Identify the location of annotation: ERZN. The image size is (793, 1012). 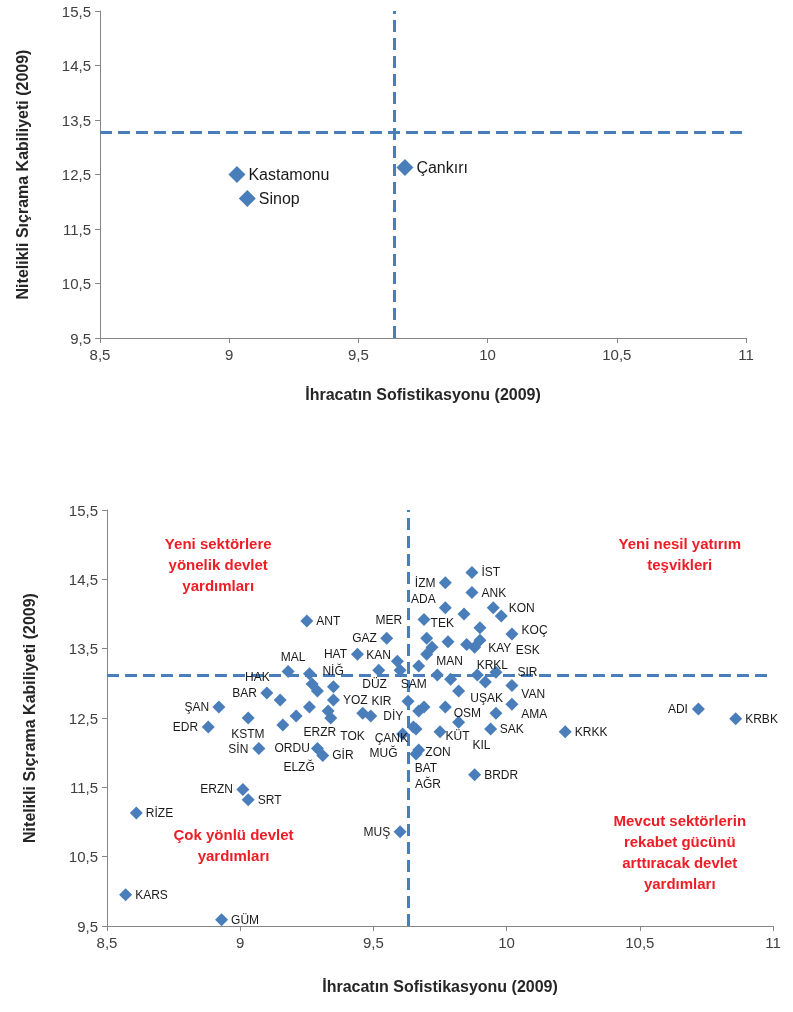
(217, 789).